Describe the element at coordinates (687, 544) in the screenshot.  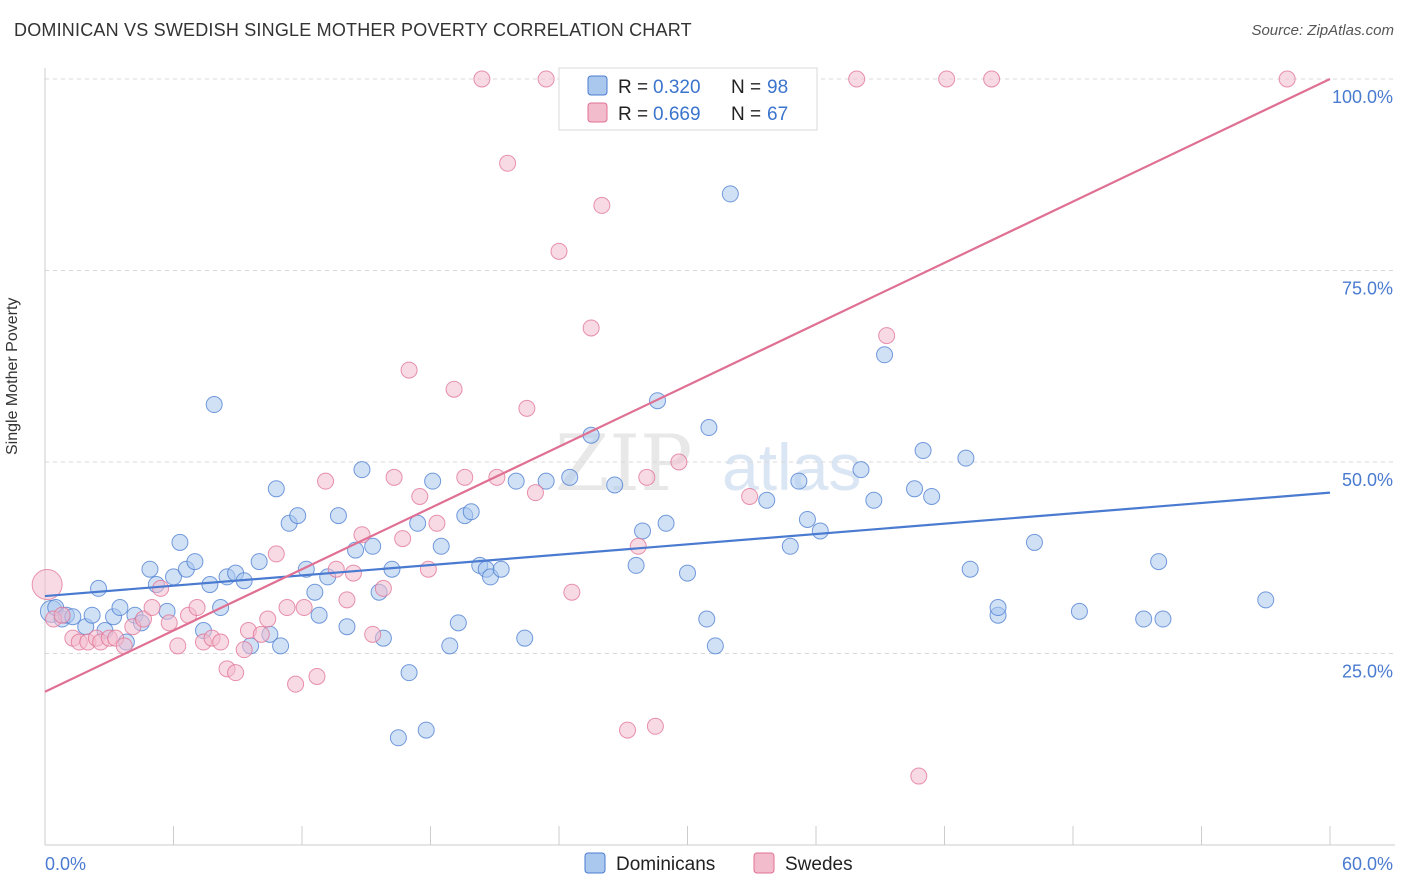
I see `trend-line-dominicans` at that location.